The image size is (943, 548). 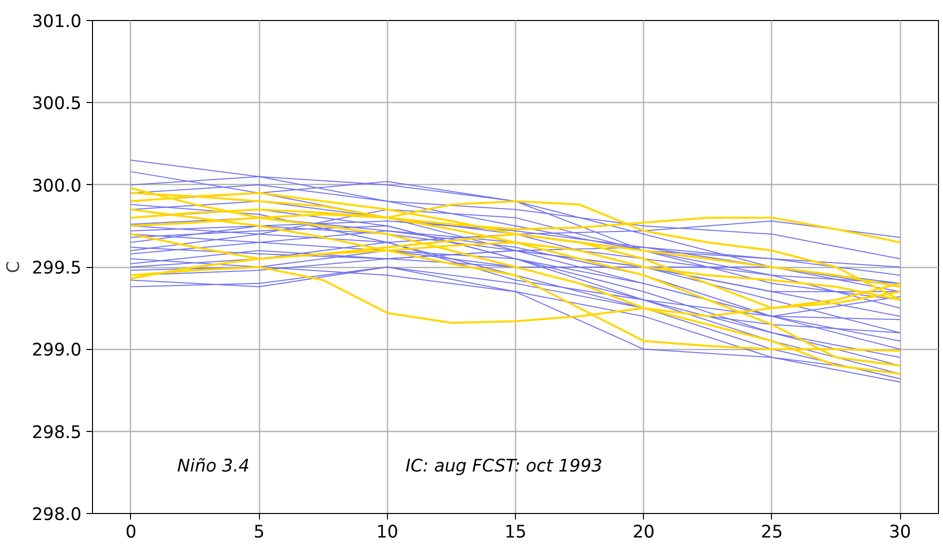 I want to click on annotation: IC: aug FCST: oct 1993, so click(x=504, y=466).